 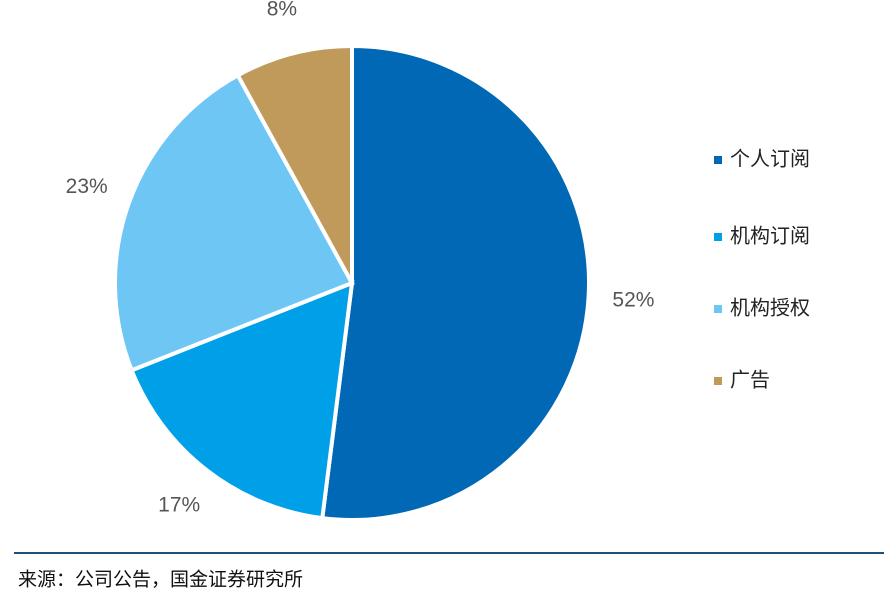 I want to click on data-label: 52%, so click(x=633, y=299).